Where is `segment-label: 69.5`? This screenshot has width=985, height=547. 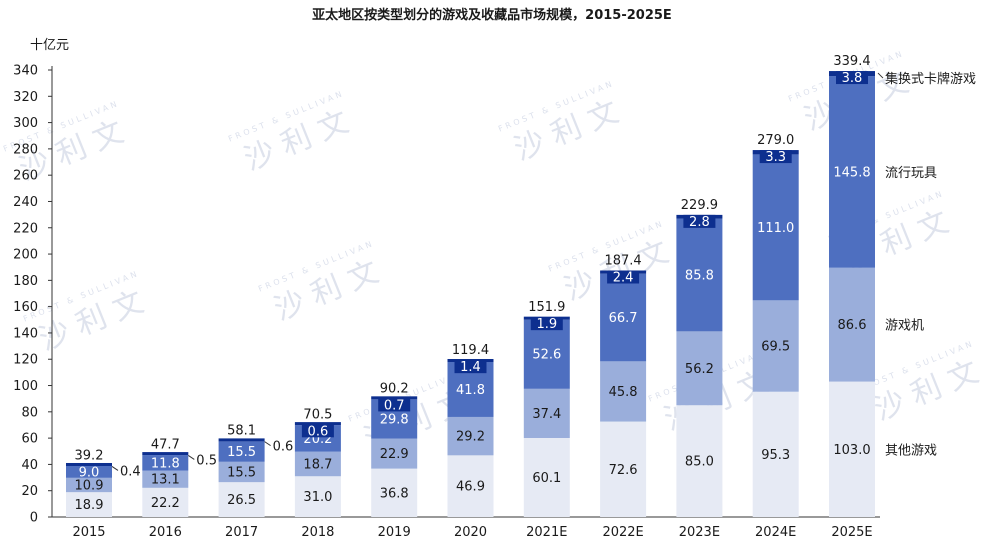
segment-label: 69.5 is located at coordinates (775, 347).